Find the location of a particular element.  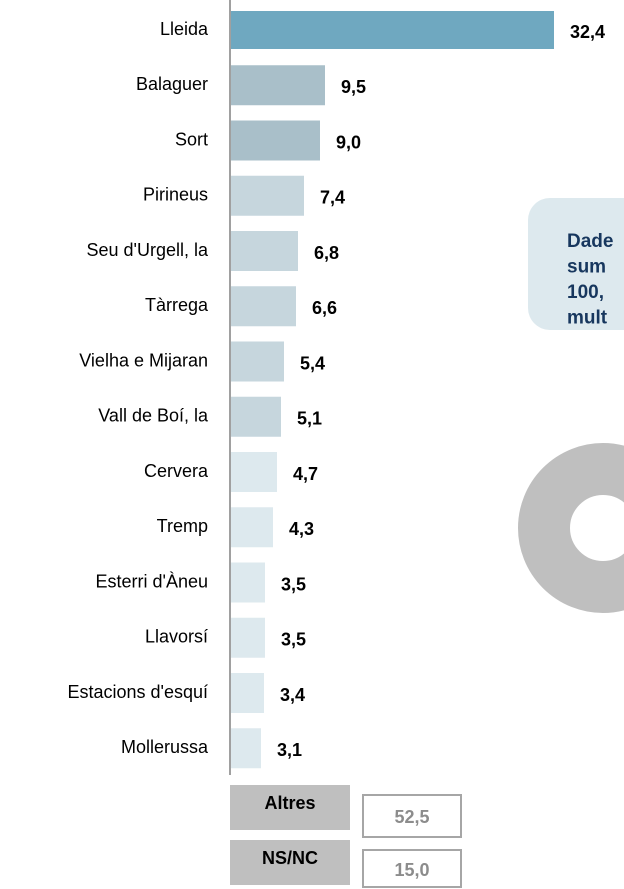

note-text: 100, is located at coordinates (585, 292).